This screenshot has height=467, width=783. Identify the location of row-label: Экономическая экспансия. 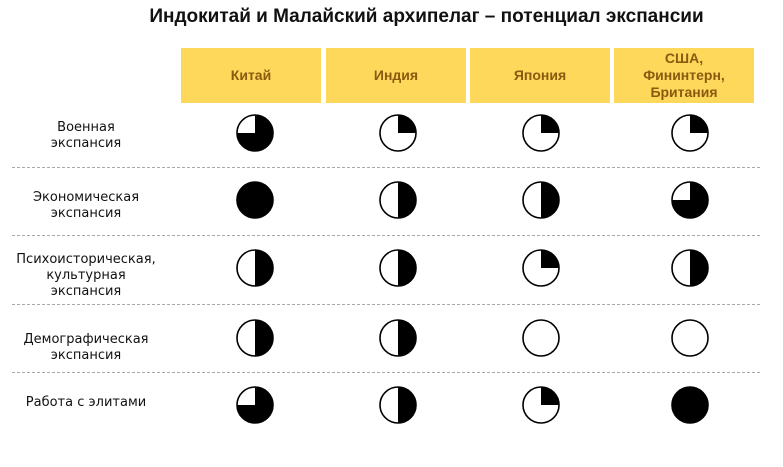
(86, 205).